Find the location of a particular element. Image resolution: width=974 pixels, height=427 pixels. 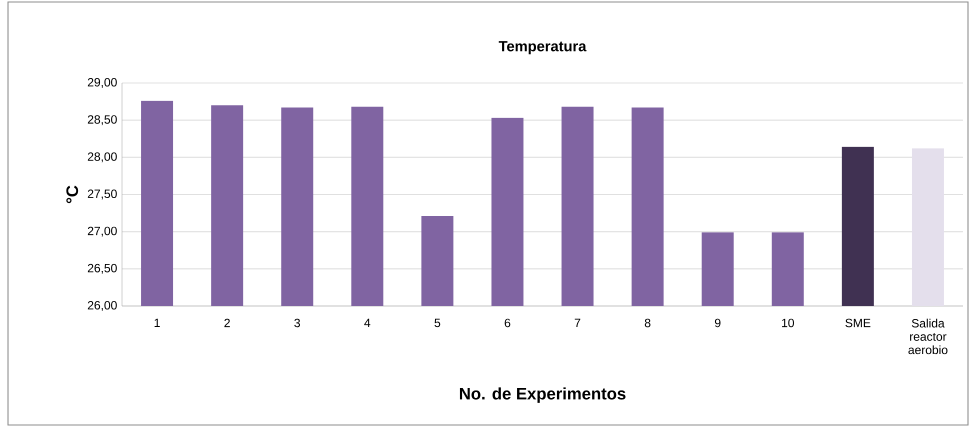

x-tick-label: 2 is located at coordinates (227, 323).